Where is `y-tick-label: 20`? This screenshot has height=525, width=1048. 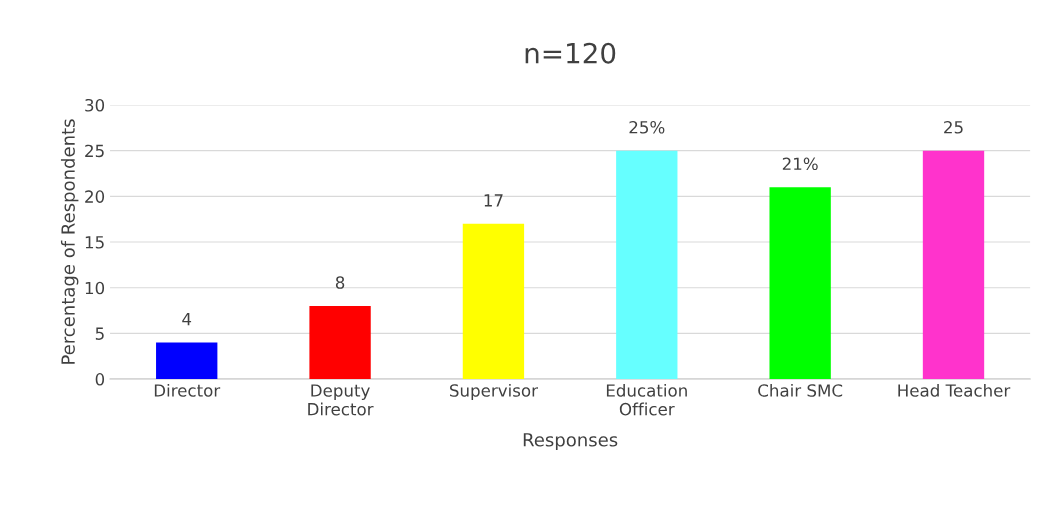
y-tick-label: 20 is located at coordinates (95, 196).